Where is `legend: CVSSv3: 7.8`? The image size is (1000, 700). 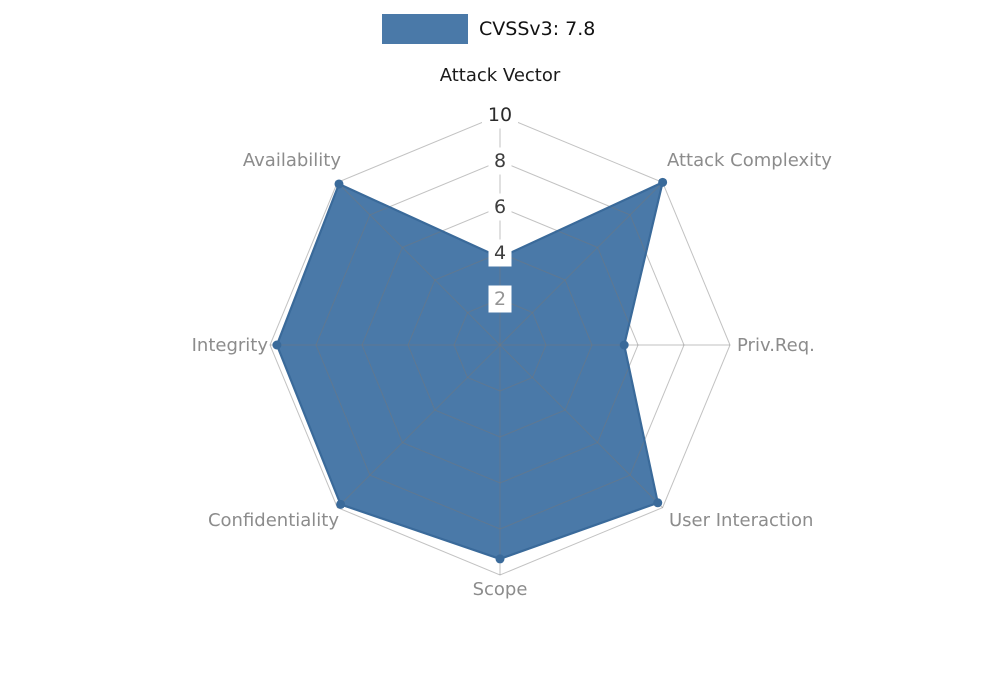 legend: CVSSv3: 7.8 is located at coordinates (488, 29).